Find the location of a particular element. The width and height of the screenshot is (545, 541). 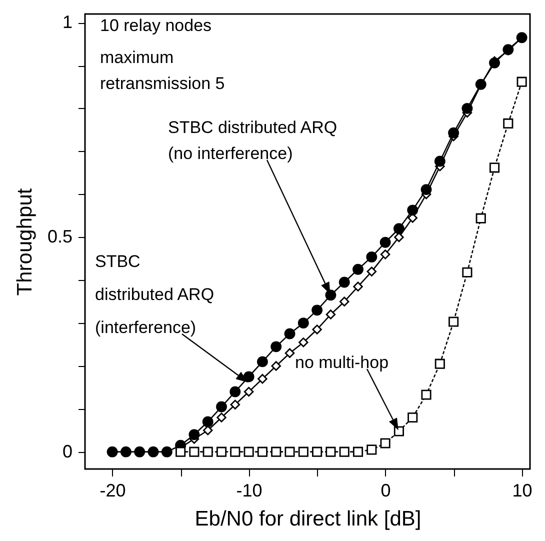

annotation: 10 relay nodes is located at coordinates (156, 25).